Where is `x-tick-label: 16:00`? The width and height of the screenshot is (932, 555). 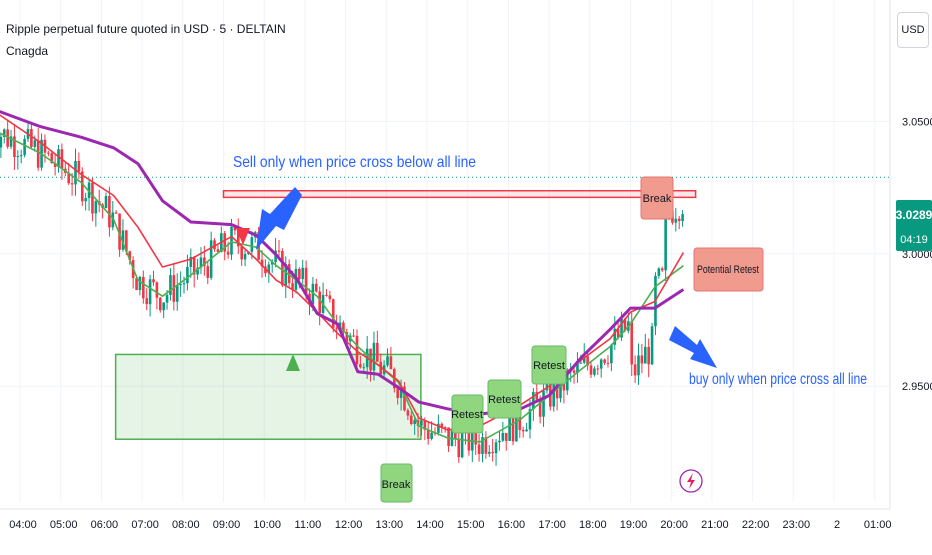
x-tick-label: 16:00 is located at coordinates (512, 525).